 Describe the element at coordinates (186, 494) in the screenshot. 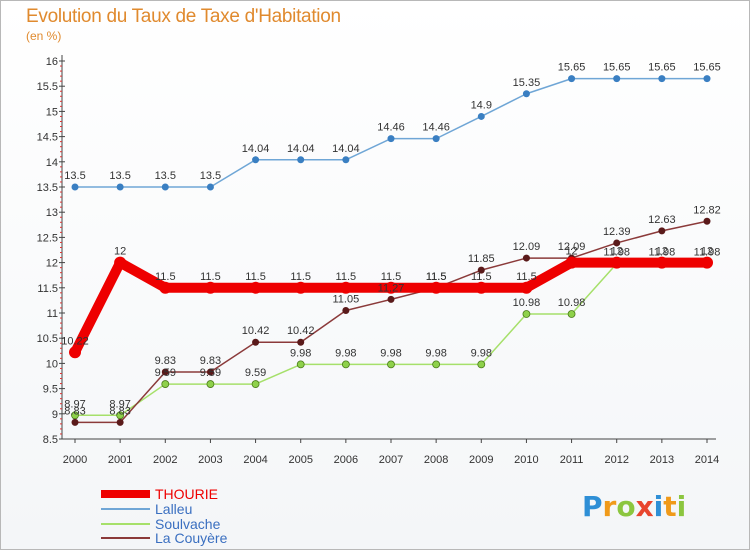

I see `legend-entry: THOURIE` at that location.